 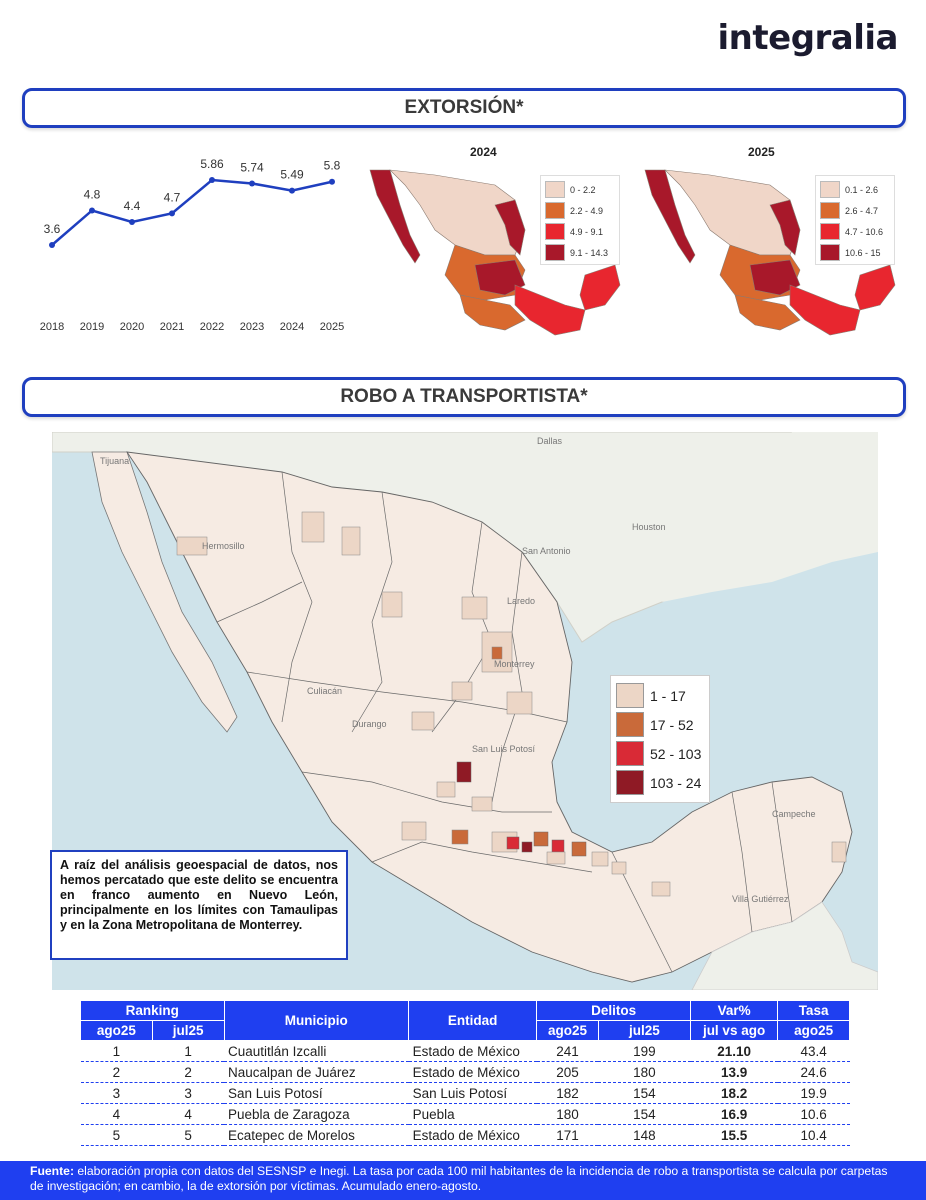 I want to click on place-label: San Luis Potosí, so click(x=504, y=749).